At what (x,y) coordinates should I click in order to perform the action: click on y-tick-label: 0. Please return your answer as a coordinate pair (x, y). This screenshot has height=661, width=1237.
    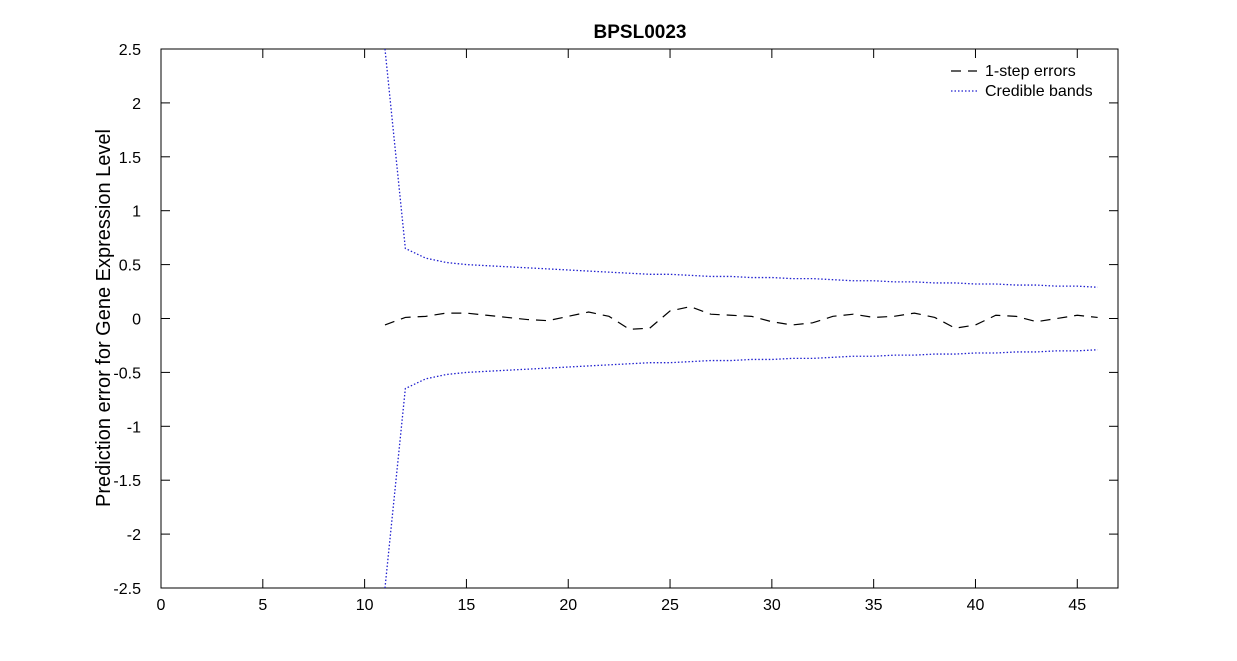
    Looking at the image, I should click on (136, 320).